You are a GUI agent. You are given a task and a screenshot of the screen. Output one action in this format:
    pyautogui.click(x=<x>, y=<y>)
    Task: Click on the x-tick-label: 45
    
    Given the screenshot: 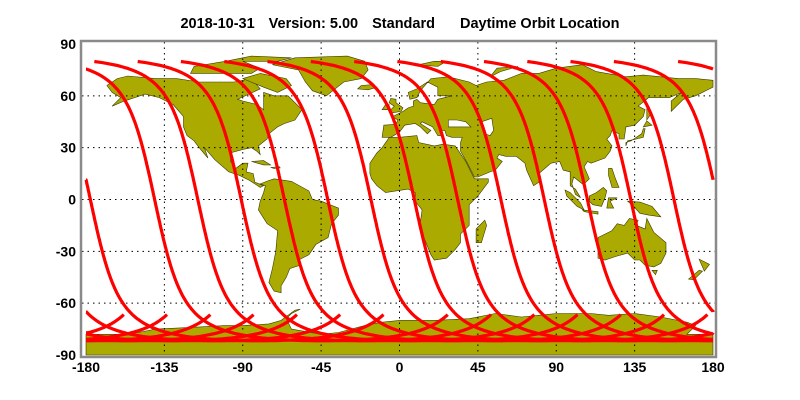 What is the action you would take?
    pyautogui.click(x=478, y=367)
    